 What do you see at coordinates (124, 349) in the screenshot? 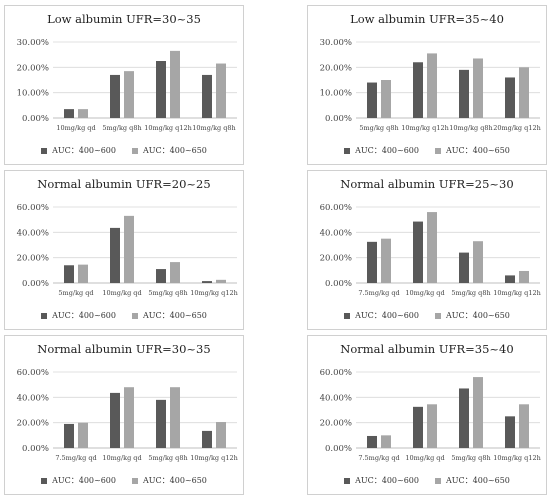
I see `chart-title: Normal albumin UFR=30~35` at bounding box center [124, 349].